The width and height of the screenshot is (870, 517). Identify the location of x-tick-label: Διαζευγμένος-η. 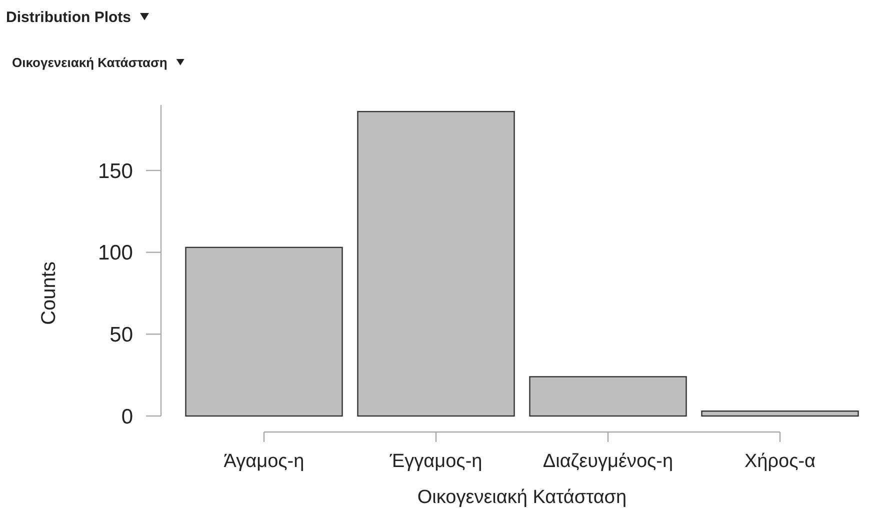
(608, 461).